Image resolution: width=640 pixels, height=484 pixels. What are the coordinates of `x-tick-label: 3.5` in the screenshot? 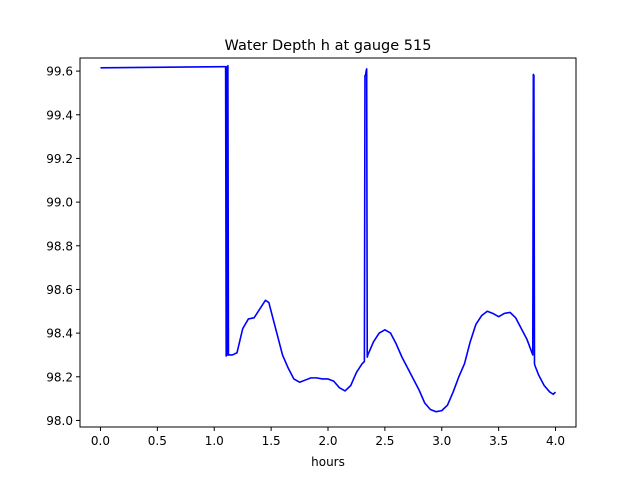 It's located at (498, 441).